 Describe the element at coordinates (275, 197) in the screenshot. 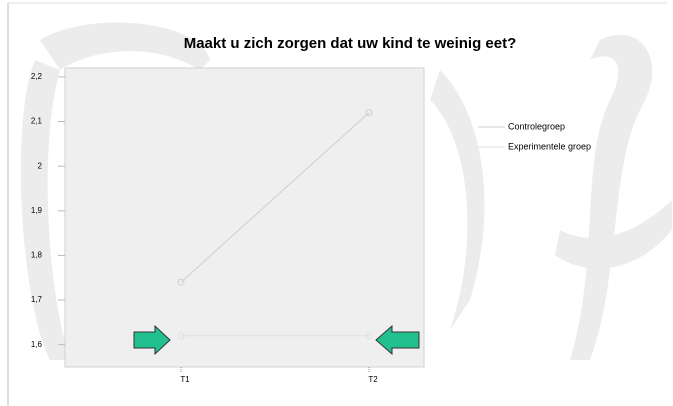

I see `series-line` at that location.